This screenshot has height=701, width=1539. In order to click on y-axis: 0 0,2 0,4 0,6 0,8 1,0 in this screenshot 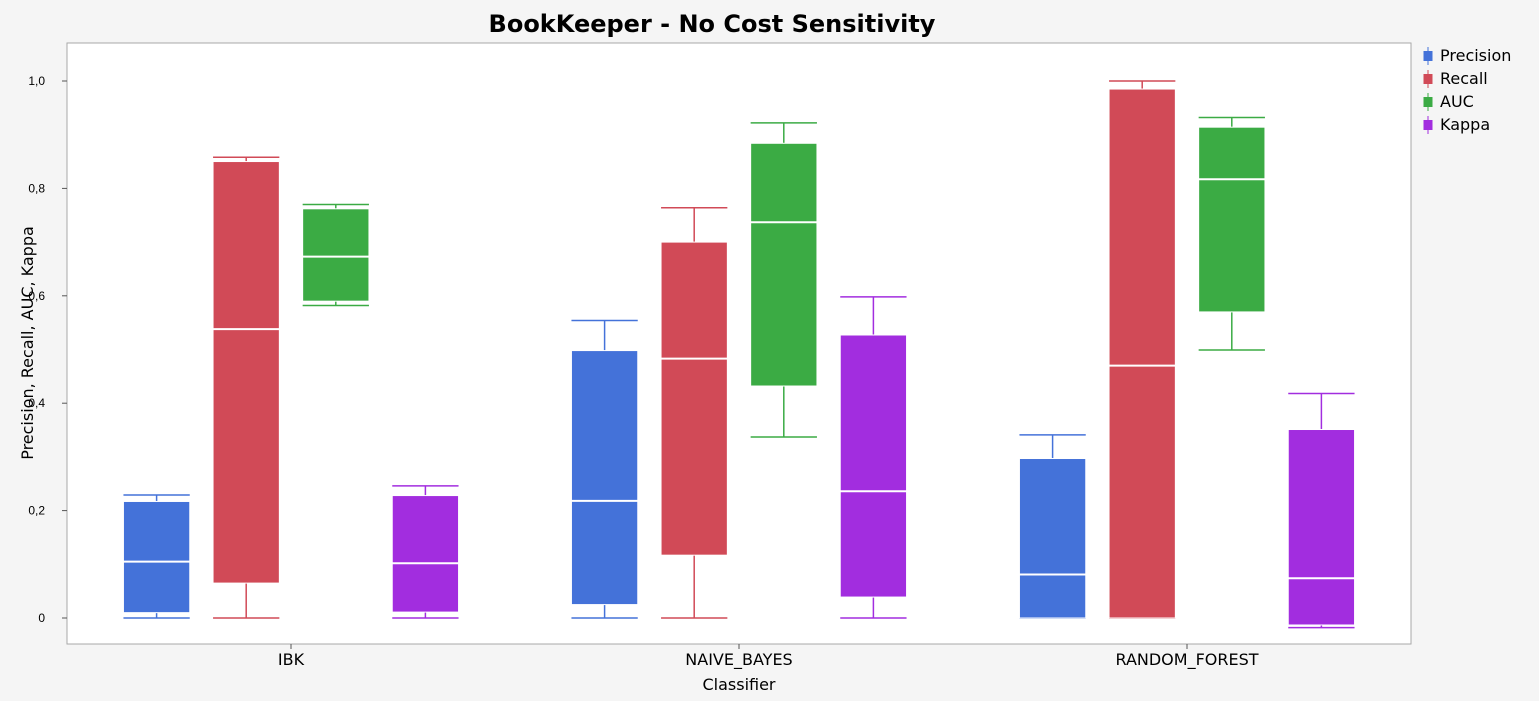, I will do `click(47, 349)`.